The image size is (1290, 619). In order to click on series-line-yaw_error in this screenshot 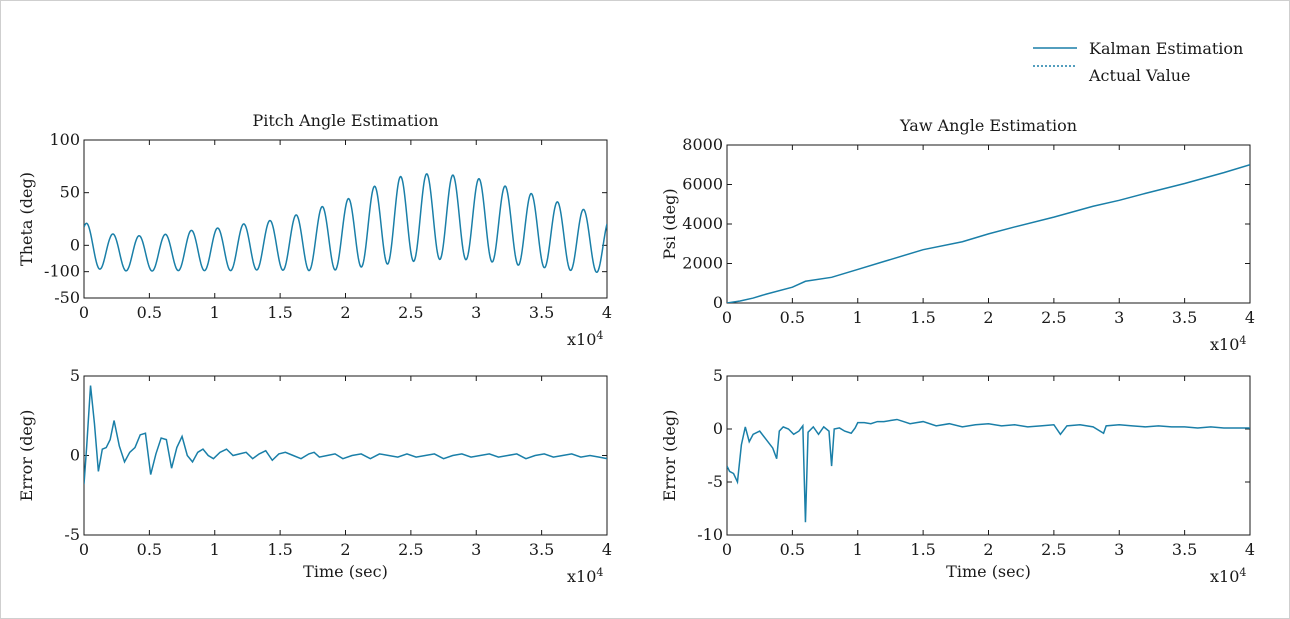, I will do `click(988, 470)`.